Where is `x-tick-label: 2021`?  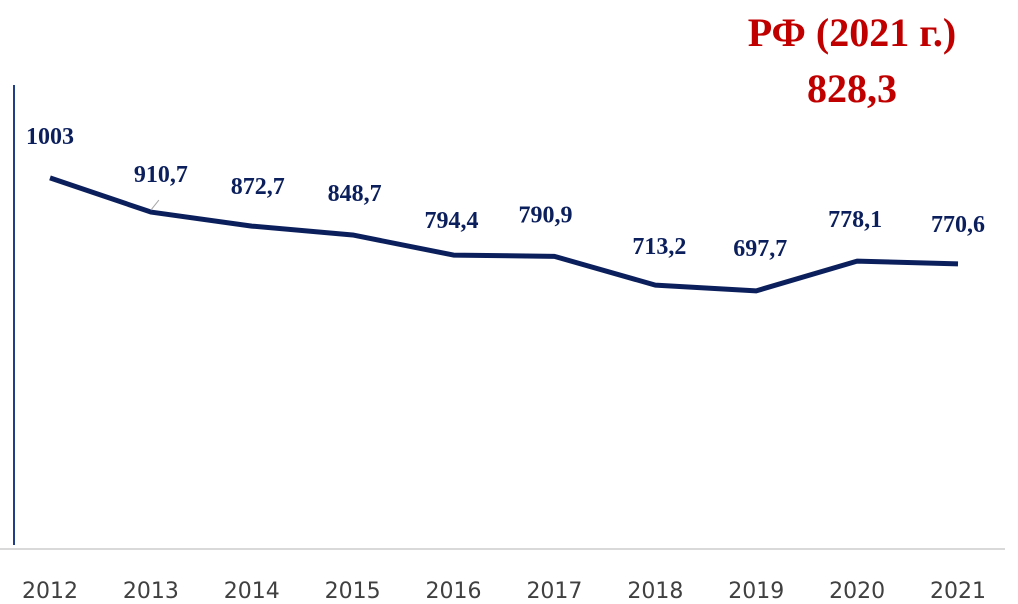
x-tick-label: 2021 is located at coordinates (958, 591).